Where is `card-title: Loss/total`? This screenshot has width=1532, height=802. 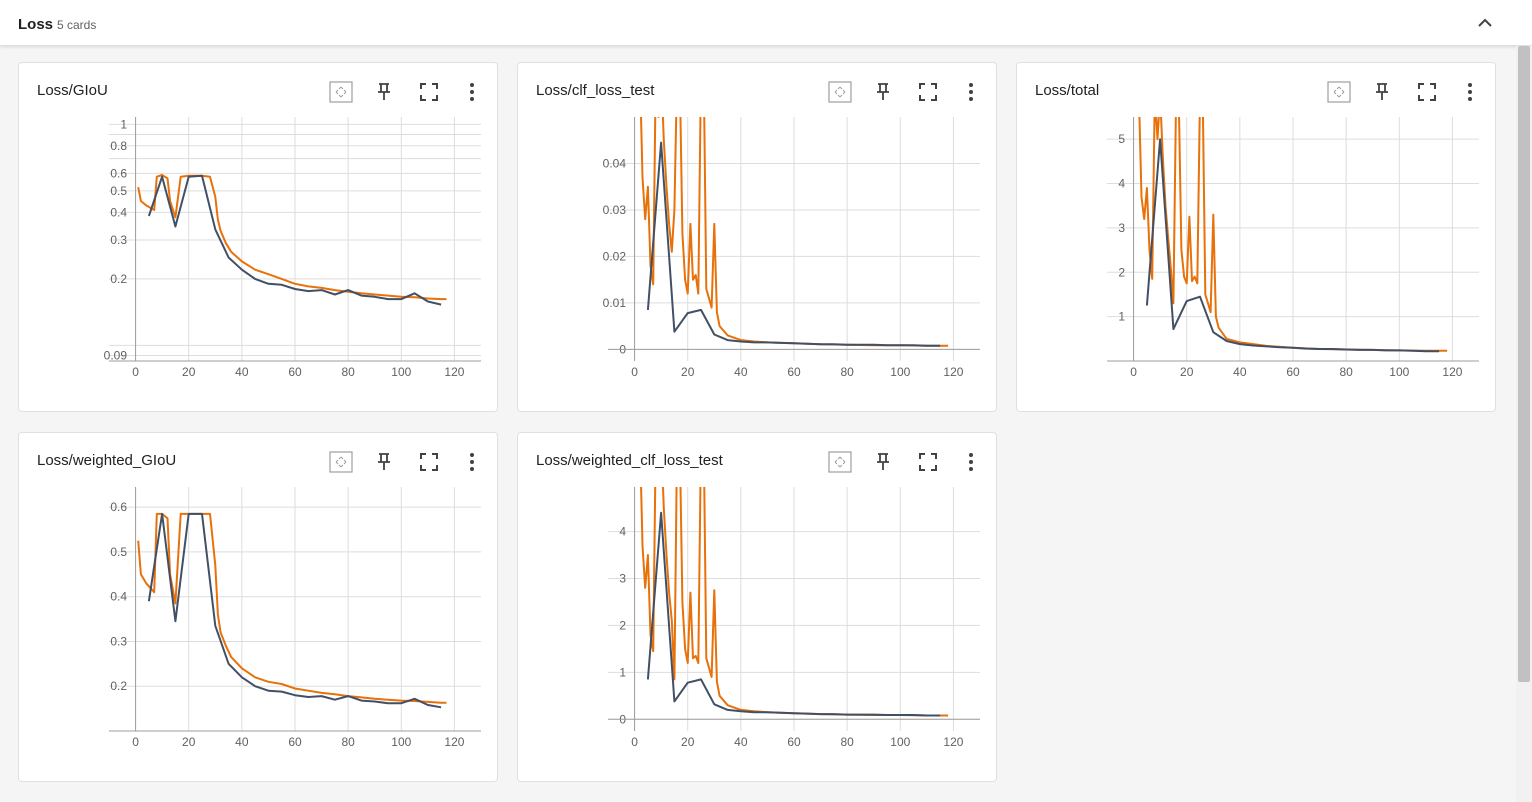 card-title: Loss/total is located at coordinates (1067, 90).